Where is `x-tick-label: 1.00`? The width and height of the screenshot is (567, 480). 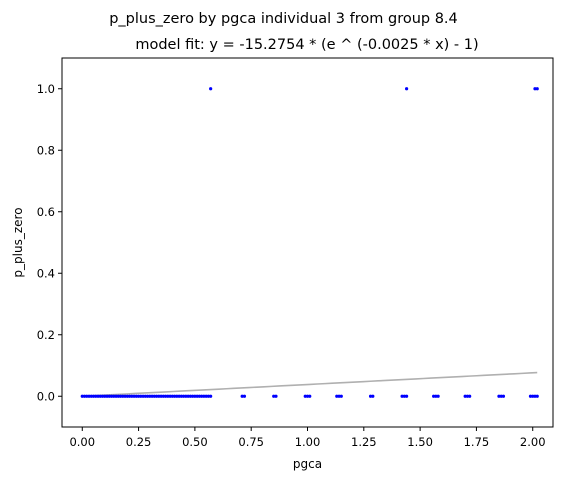
x-tick-label: 1.00 is located at coordinates (308, 442).